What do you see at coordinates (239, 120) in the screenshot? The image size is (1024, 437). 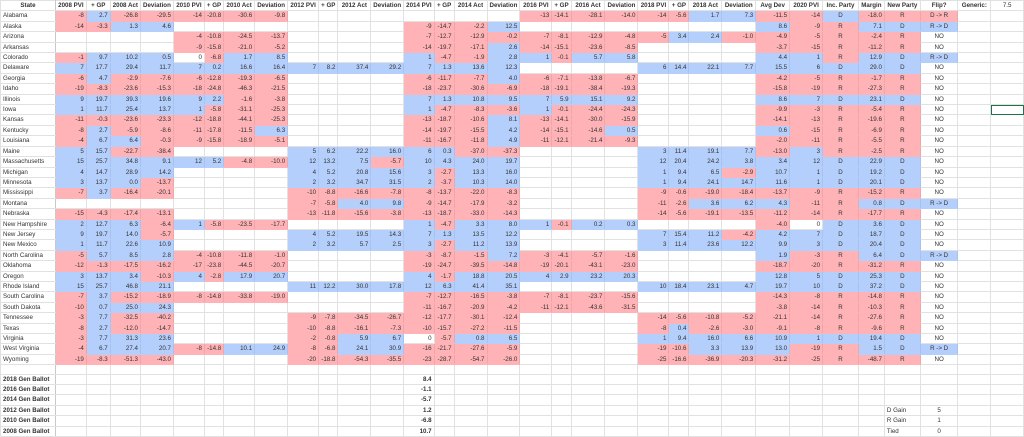 I see `data-cell: -44.1` at bounding box center [239, 120].